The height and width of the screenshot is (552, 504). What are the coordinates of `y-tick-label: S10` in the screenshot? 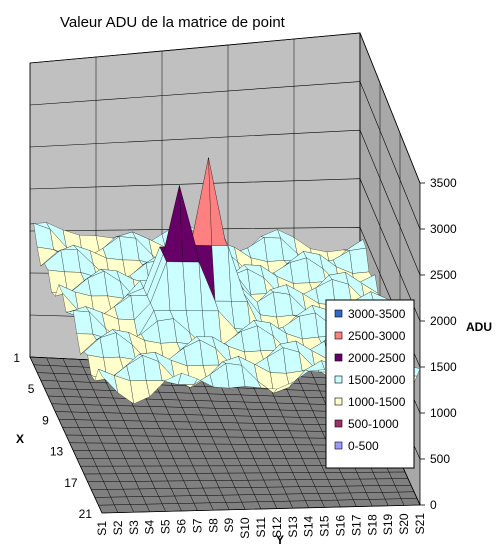 It's located at (245, 528).